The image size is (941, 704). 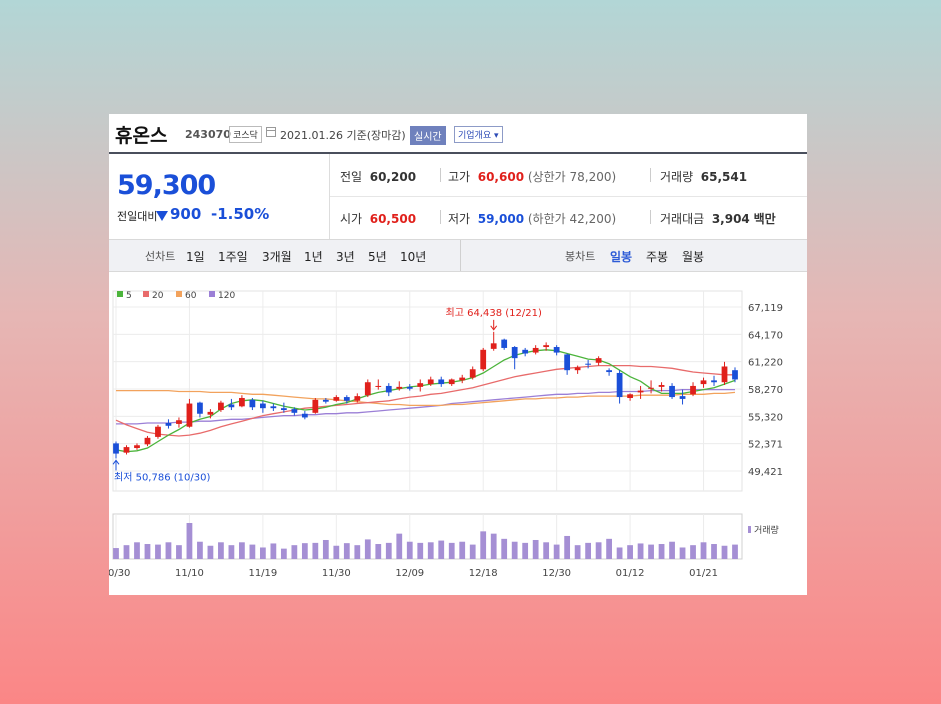 What do you see at coordinates (693, 257) in the screenshot?
I see `tab-monthly: 월봉` at bounding box center [693, 257].